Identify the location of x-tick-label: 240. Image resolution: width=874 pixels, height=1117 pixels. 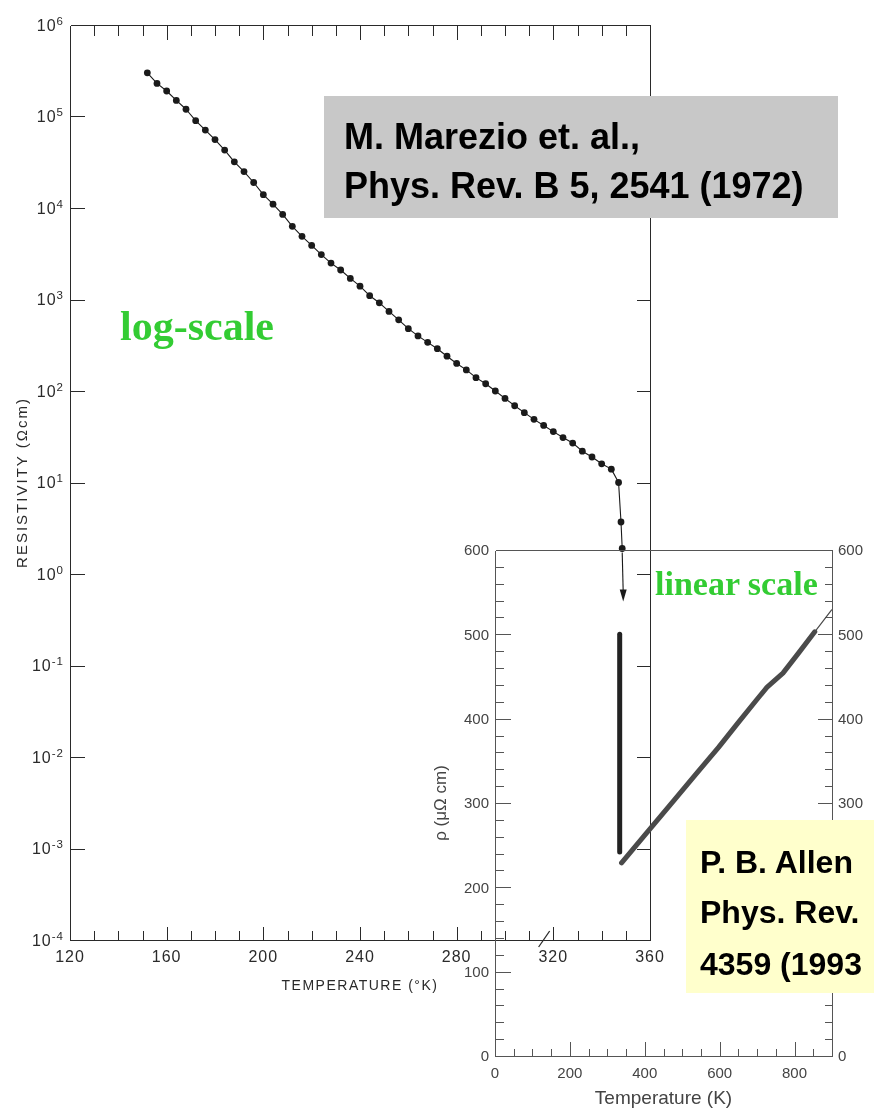
(360, 956).